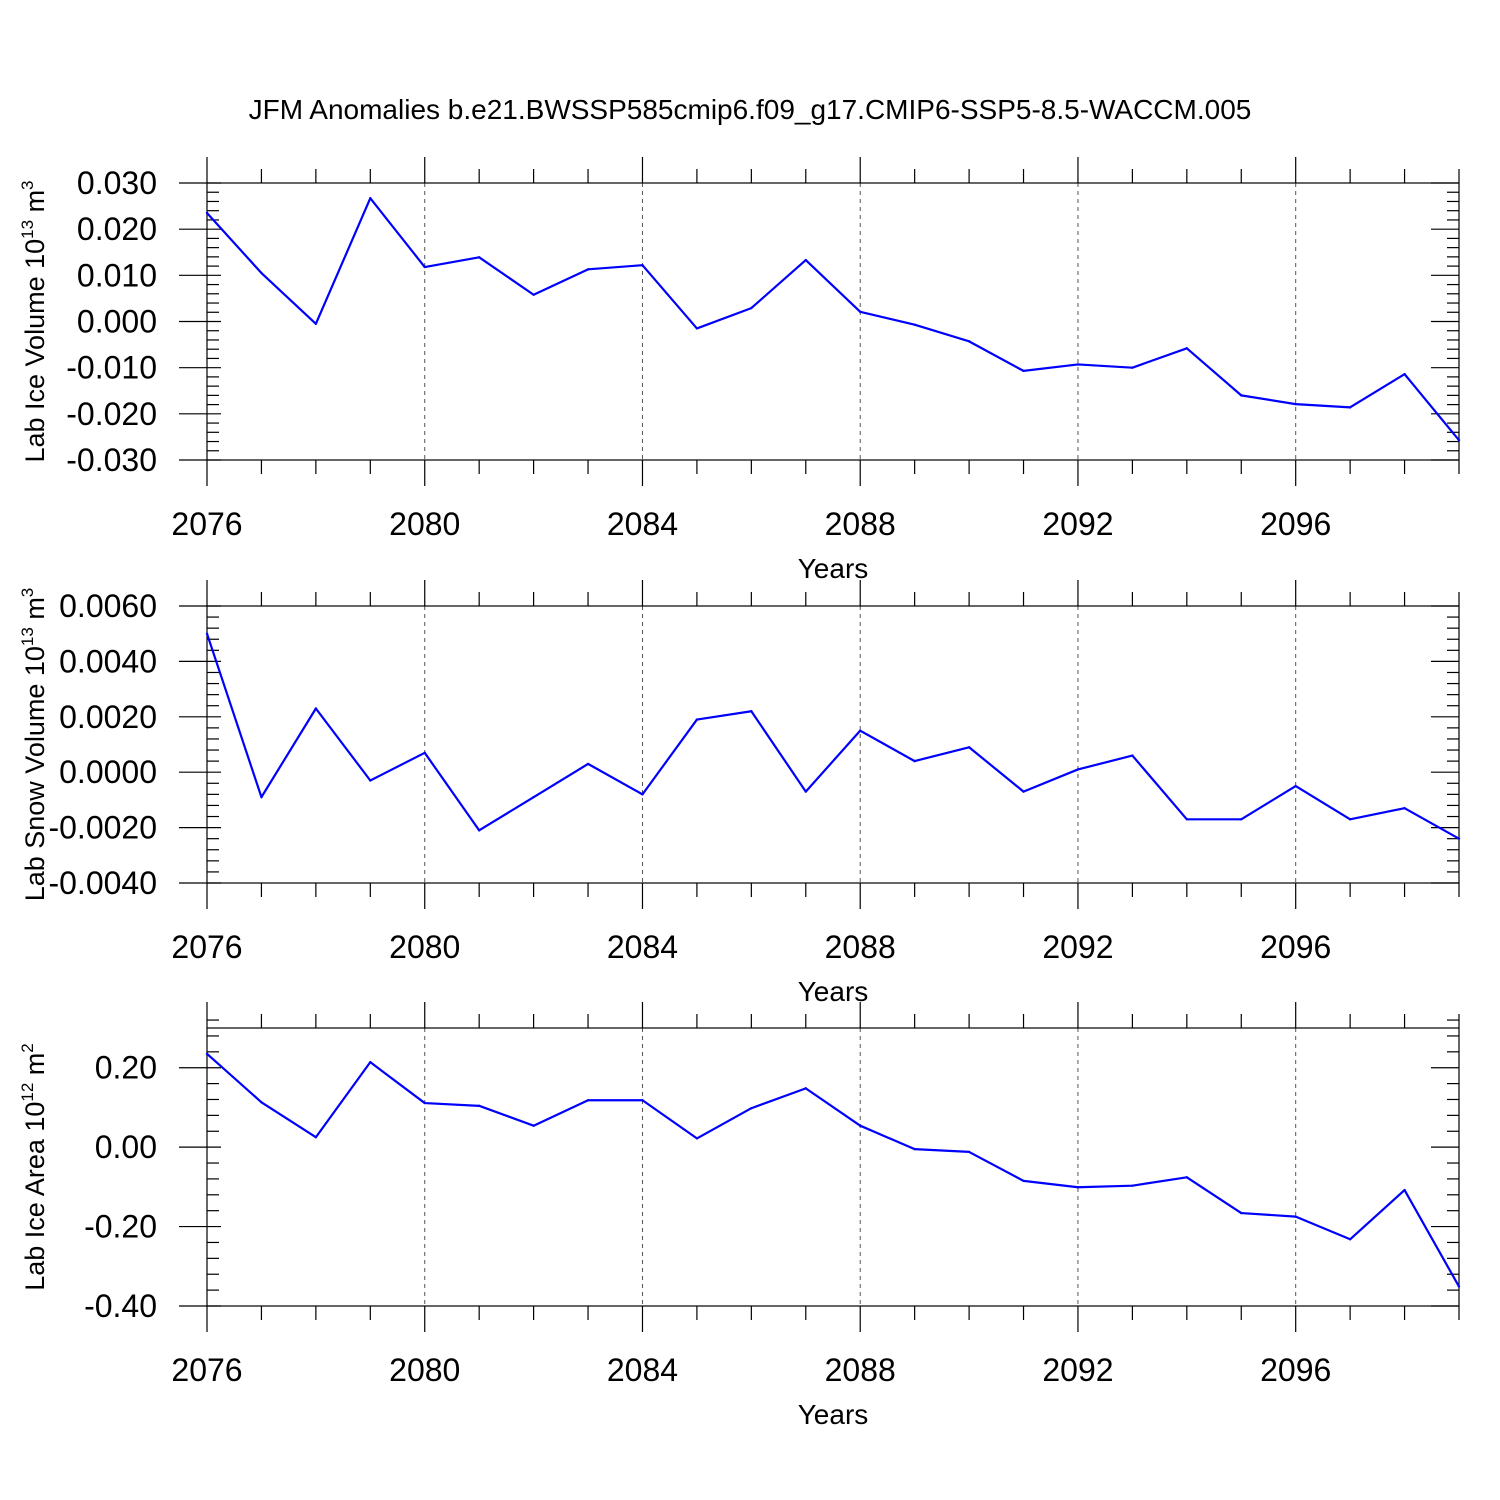  Describe the element at coordinates (108, 606) in the screenshot. I see `y-tick-label: 0.0060` at that location.